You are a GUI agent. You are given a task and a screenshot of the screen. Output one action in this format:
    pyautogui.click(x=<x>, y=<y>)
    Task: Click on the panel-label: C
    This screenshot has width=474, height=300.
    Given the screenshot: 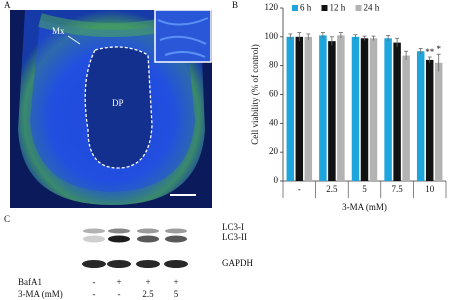 What is the action you would take?
    pyautogui.click(x=7, y=219)
    